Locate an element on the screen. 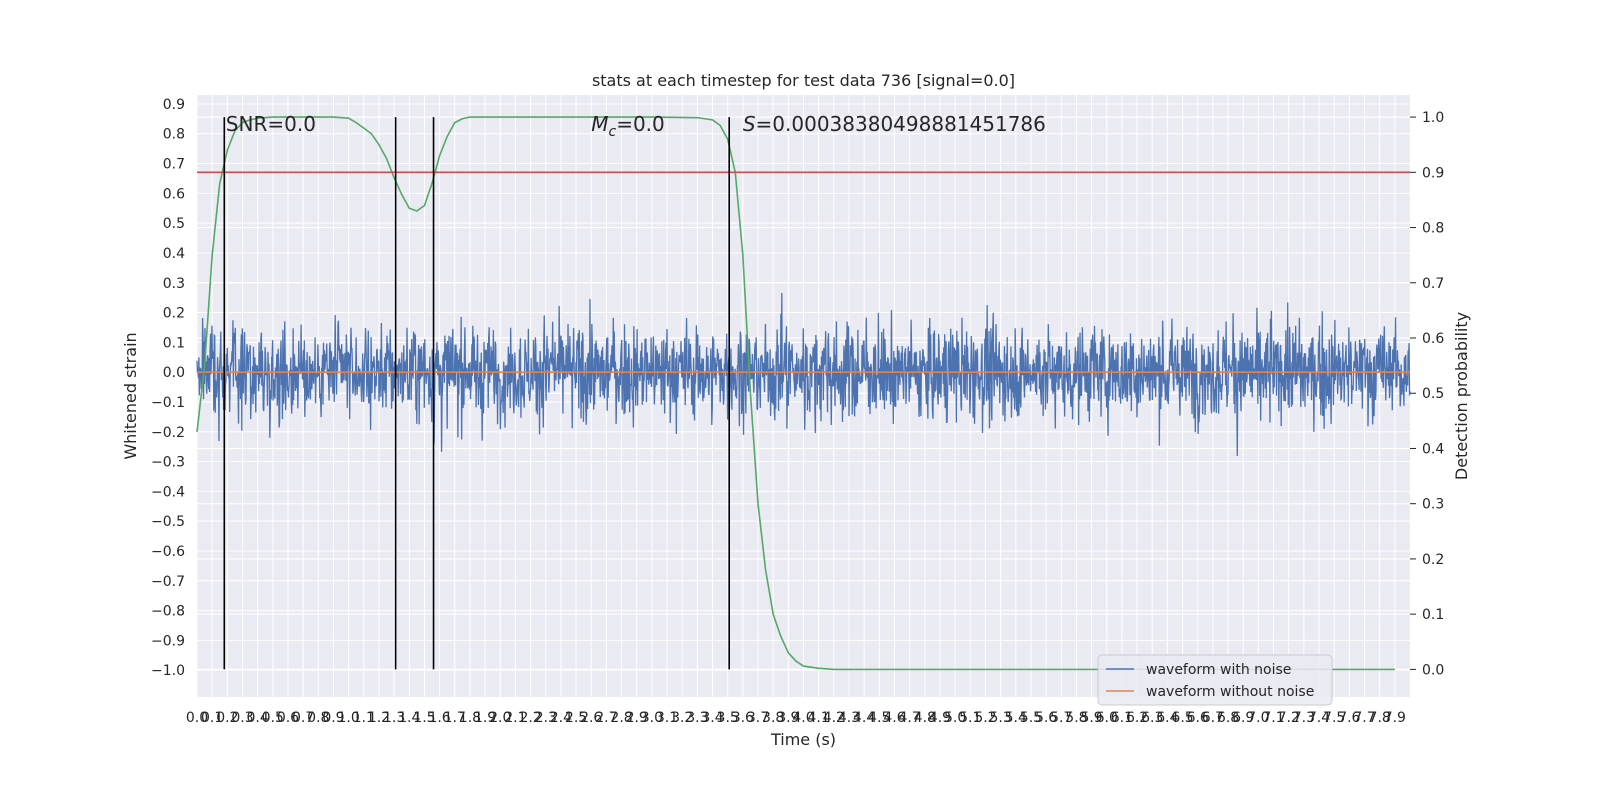 The width and height of the screenshot is (1600, 800). x-tick-label: 0.8 is located at coordinates (318, 718).